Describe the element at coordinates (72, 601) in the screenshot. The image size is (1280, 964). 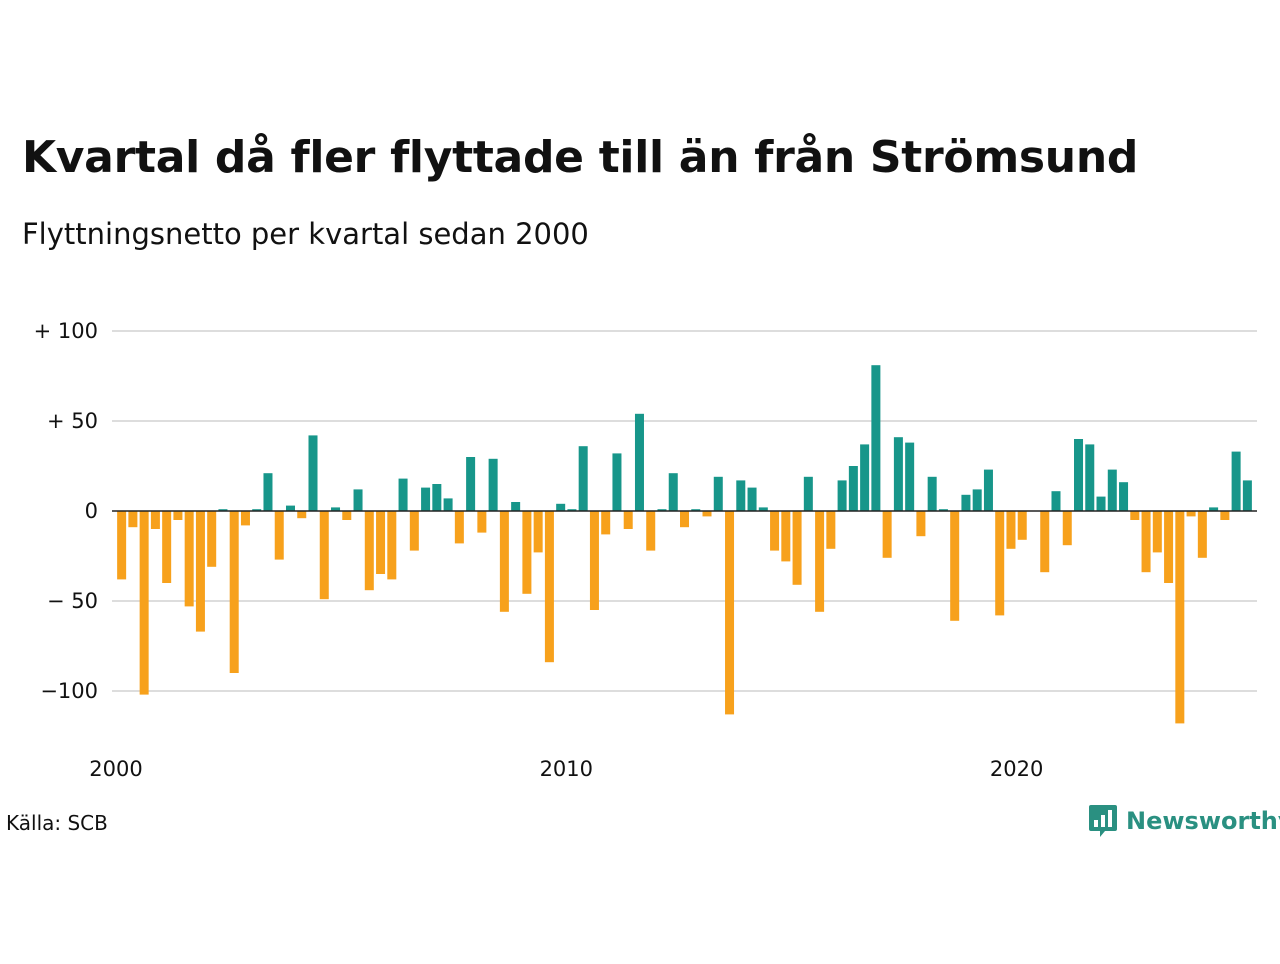
I see `y-tick-label: − 50` at that location.